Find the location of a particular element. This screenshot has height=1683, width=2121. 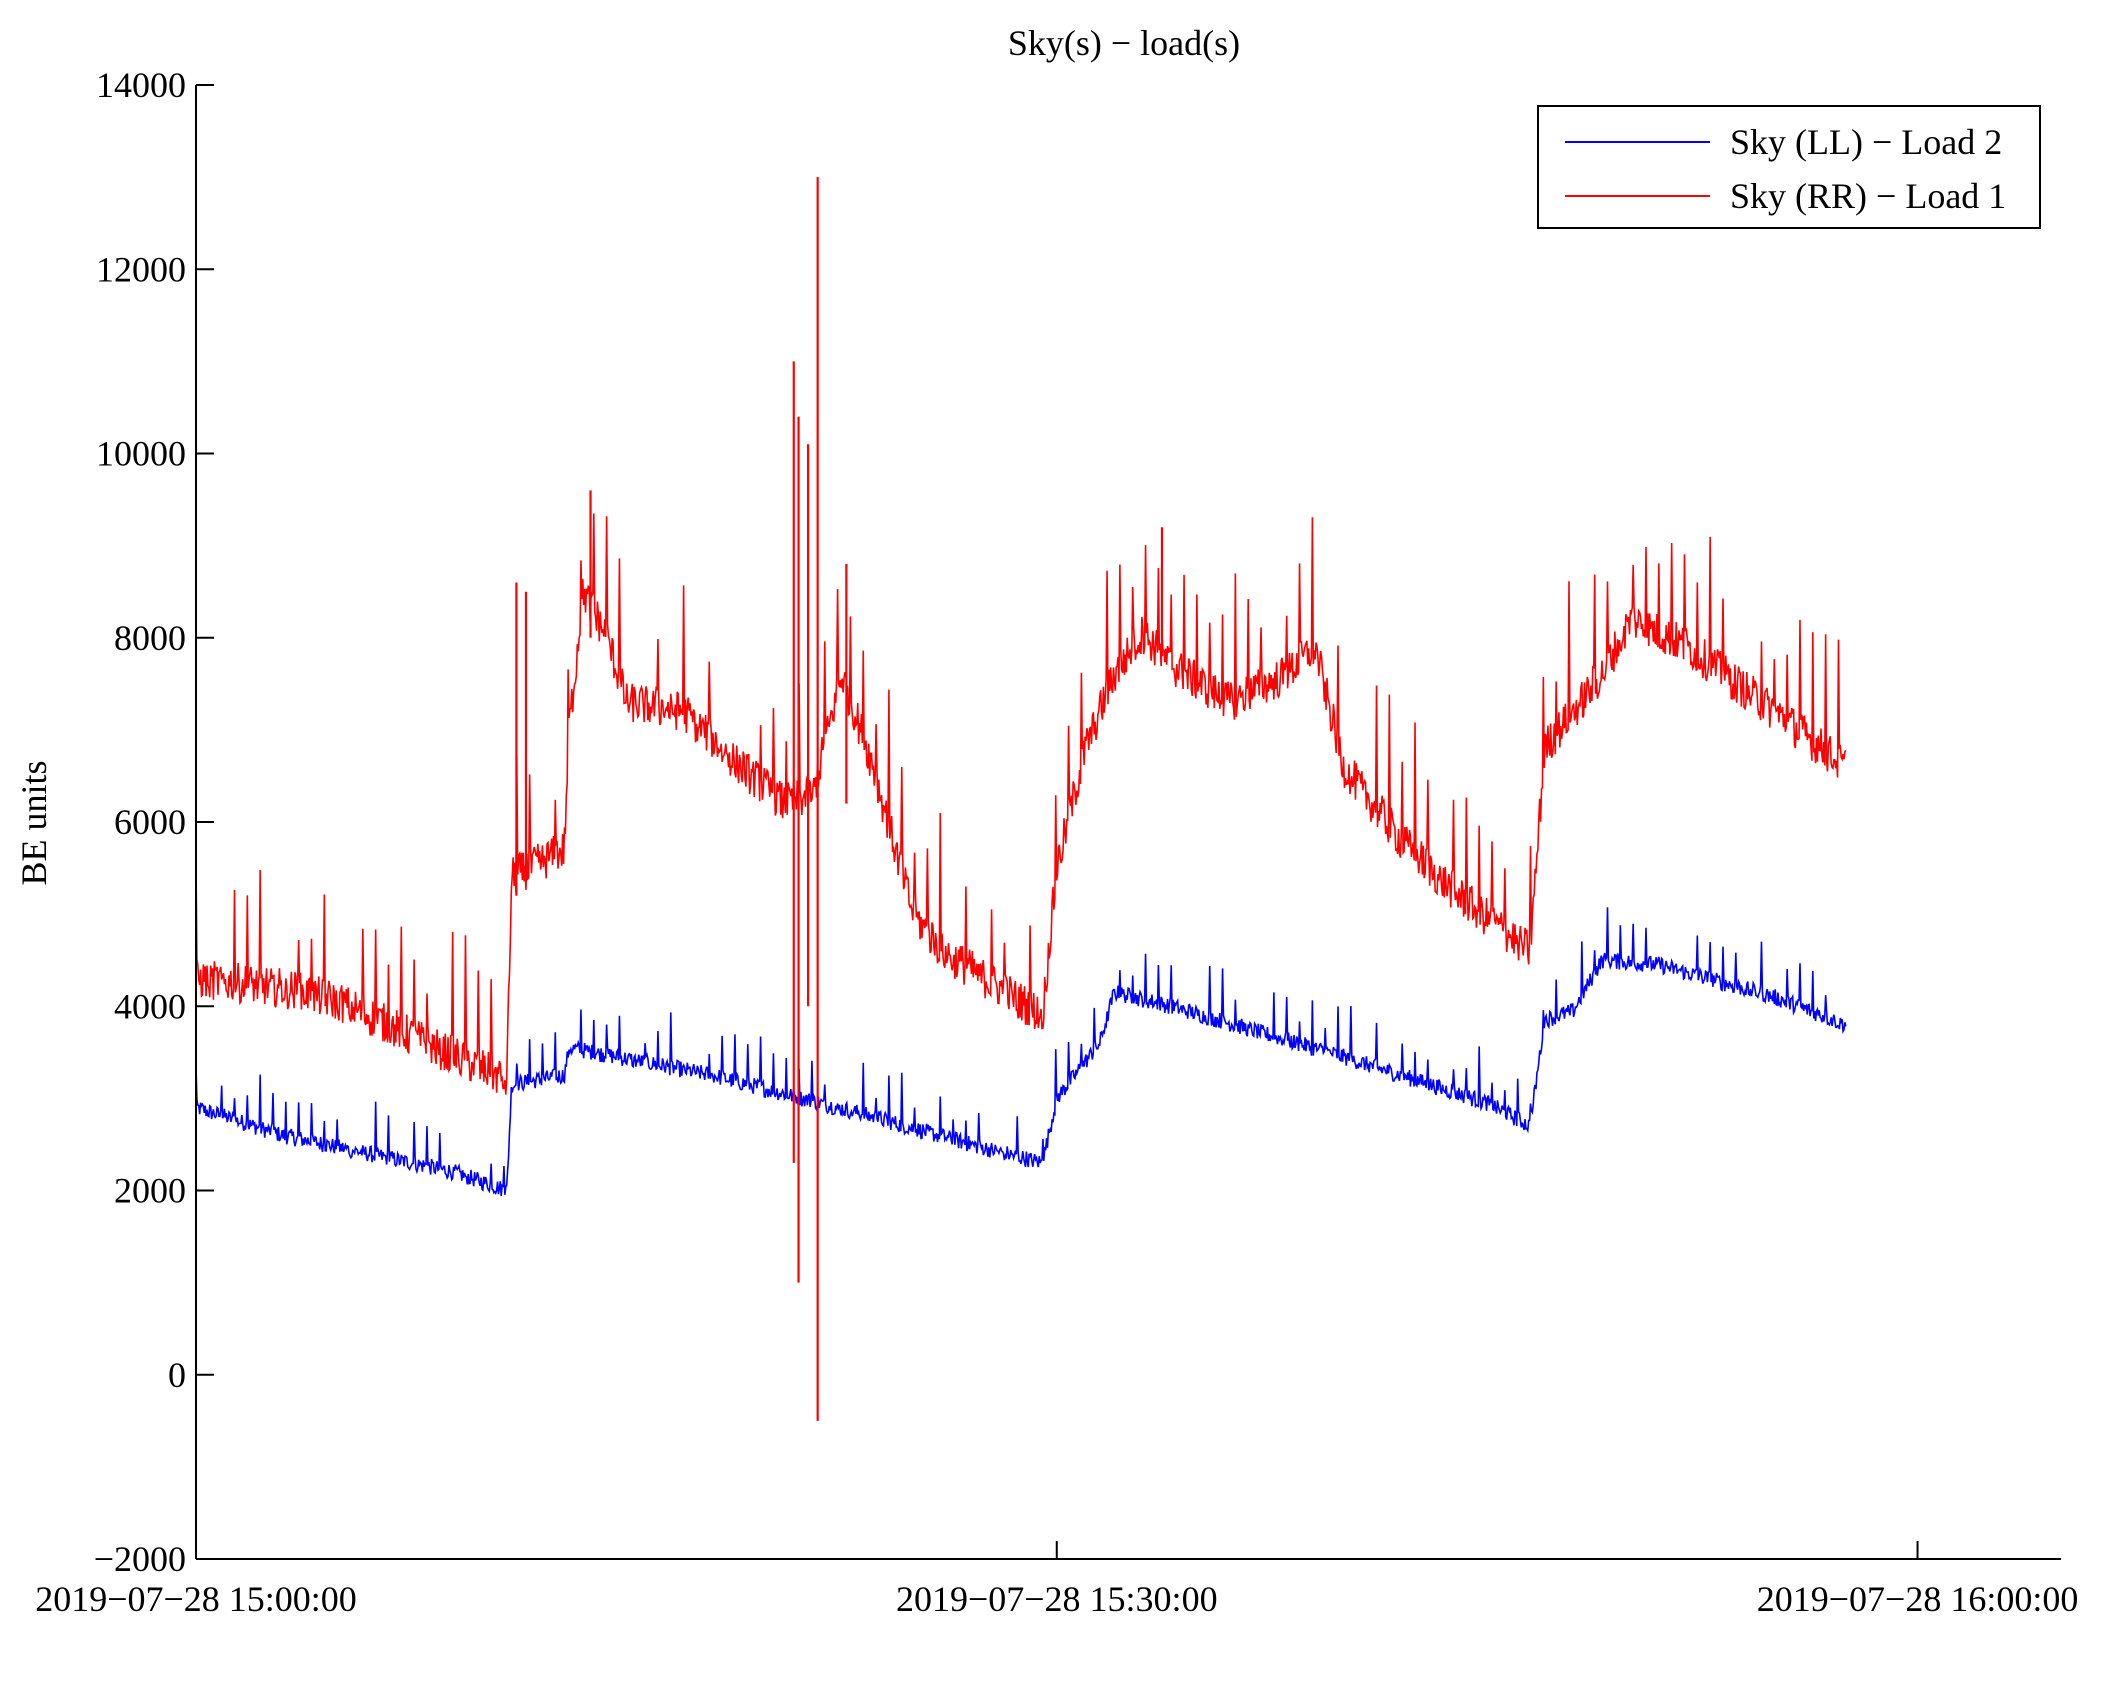

y-tick-label: 4000 is located at coordinates (150, 1006).